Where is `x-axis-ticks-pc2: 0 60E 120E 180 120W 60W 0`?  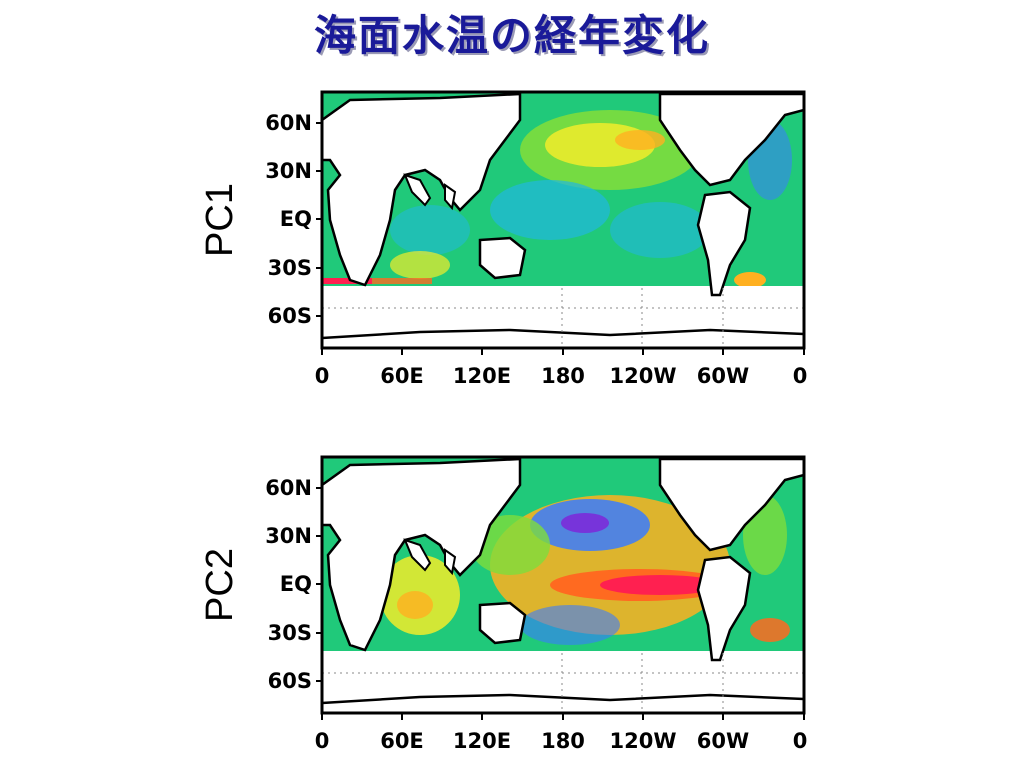
x-axis-ticks-pc2: 0 60E 120E 180 120W 60W 0 is located at coordinates (561, 733).